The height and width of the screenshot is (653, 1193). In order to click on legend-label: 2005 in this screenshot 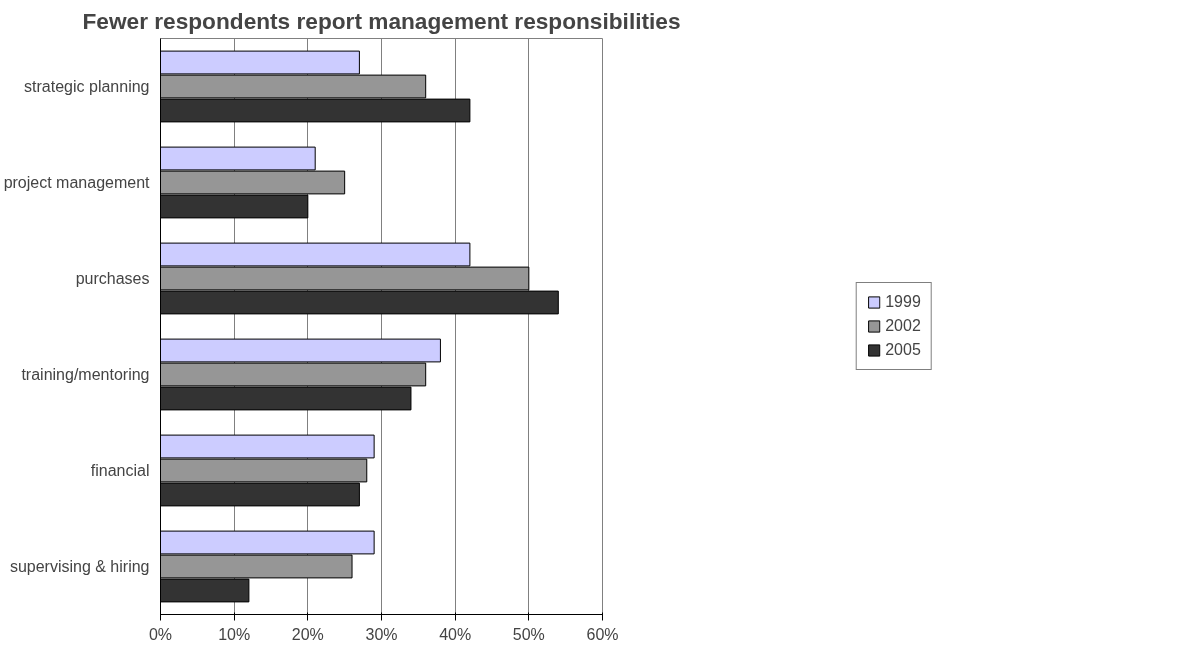, I will do `click(903, 350)`.